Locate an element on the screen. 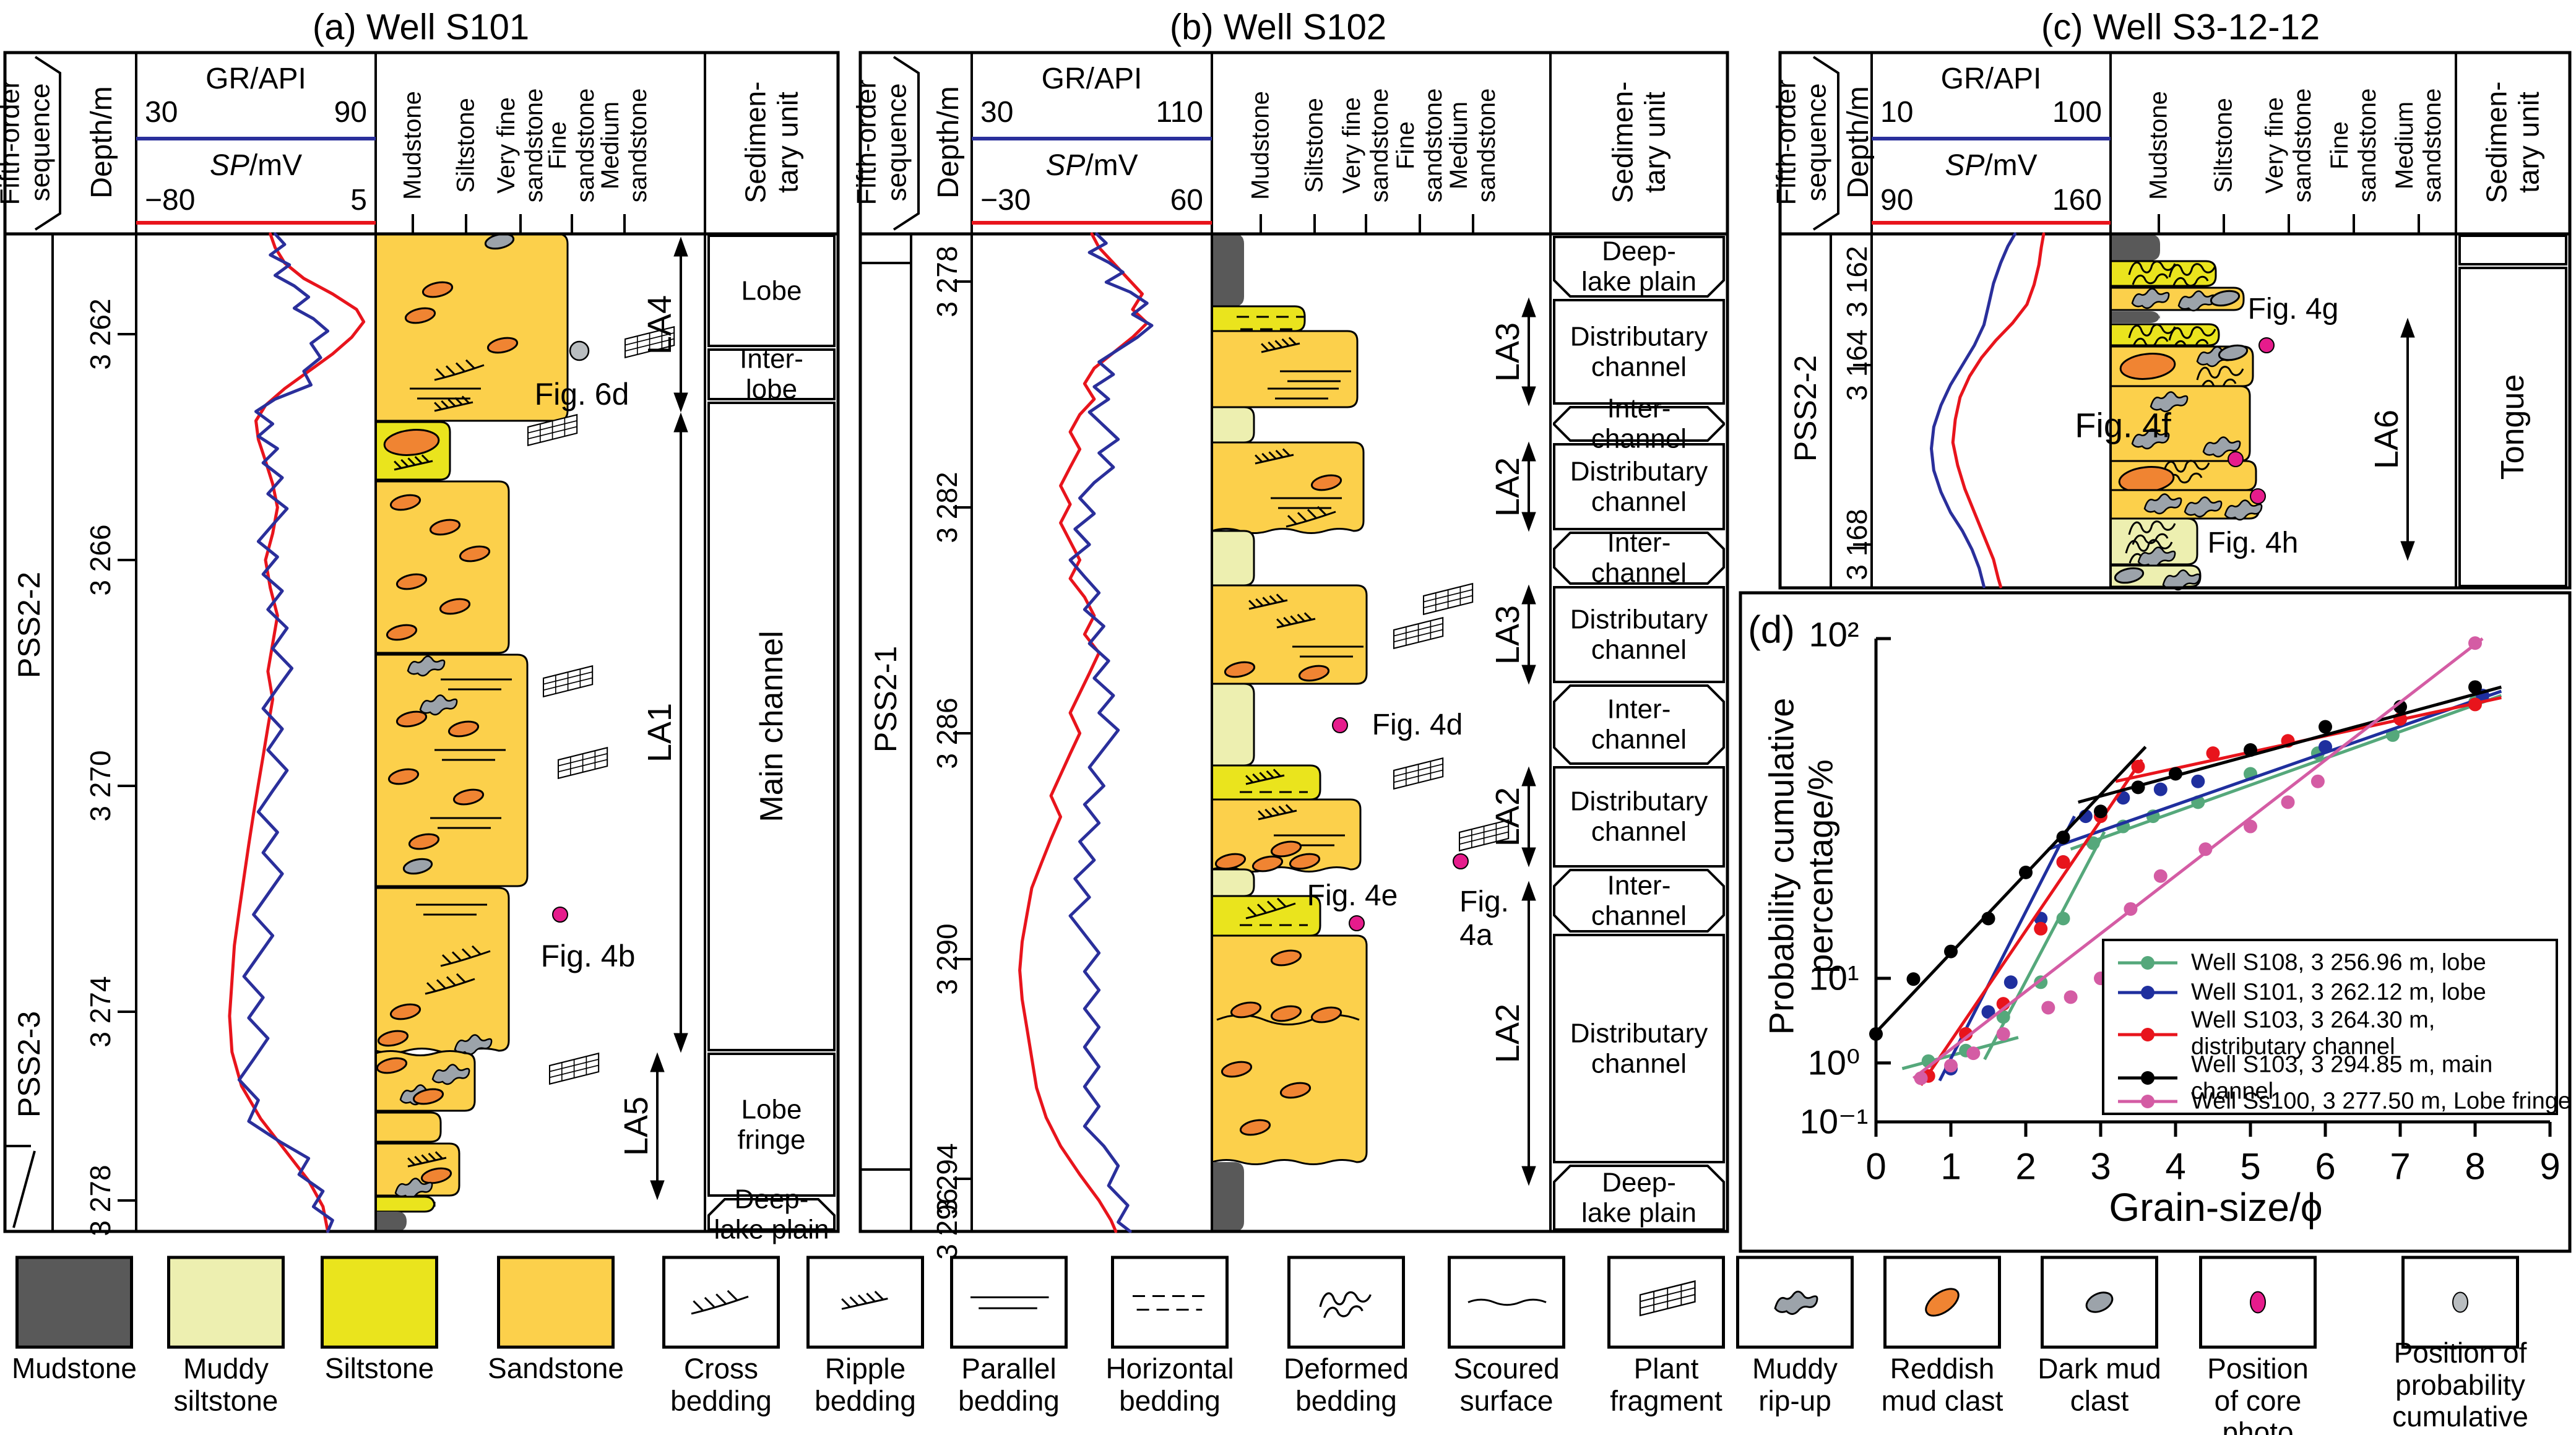 This screenshot has width=2576, height=1435. grain-size-label: Fine sandstone is located at coordinates (1419, 145).